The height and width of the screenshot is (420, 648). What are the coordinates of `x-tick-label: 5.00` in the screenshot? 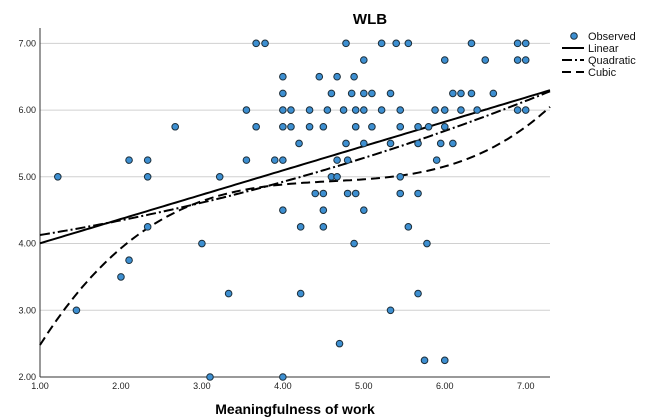 It's located at (364, 386).